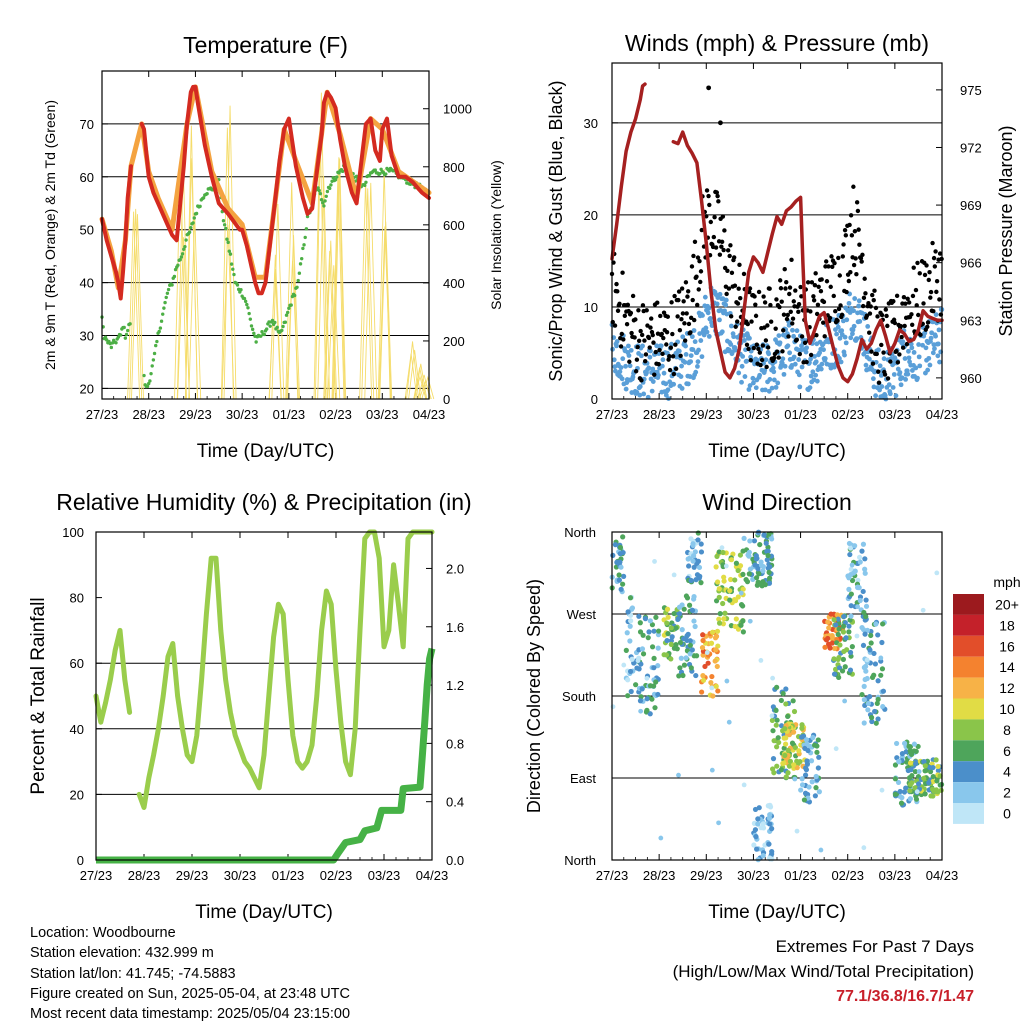  I want to click on y2-tick-label: 200, so click(454, 341).